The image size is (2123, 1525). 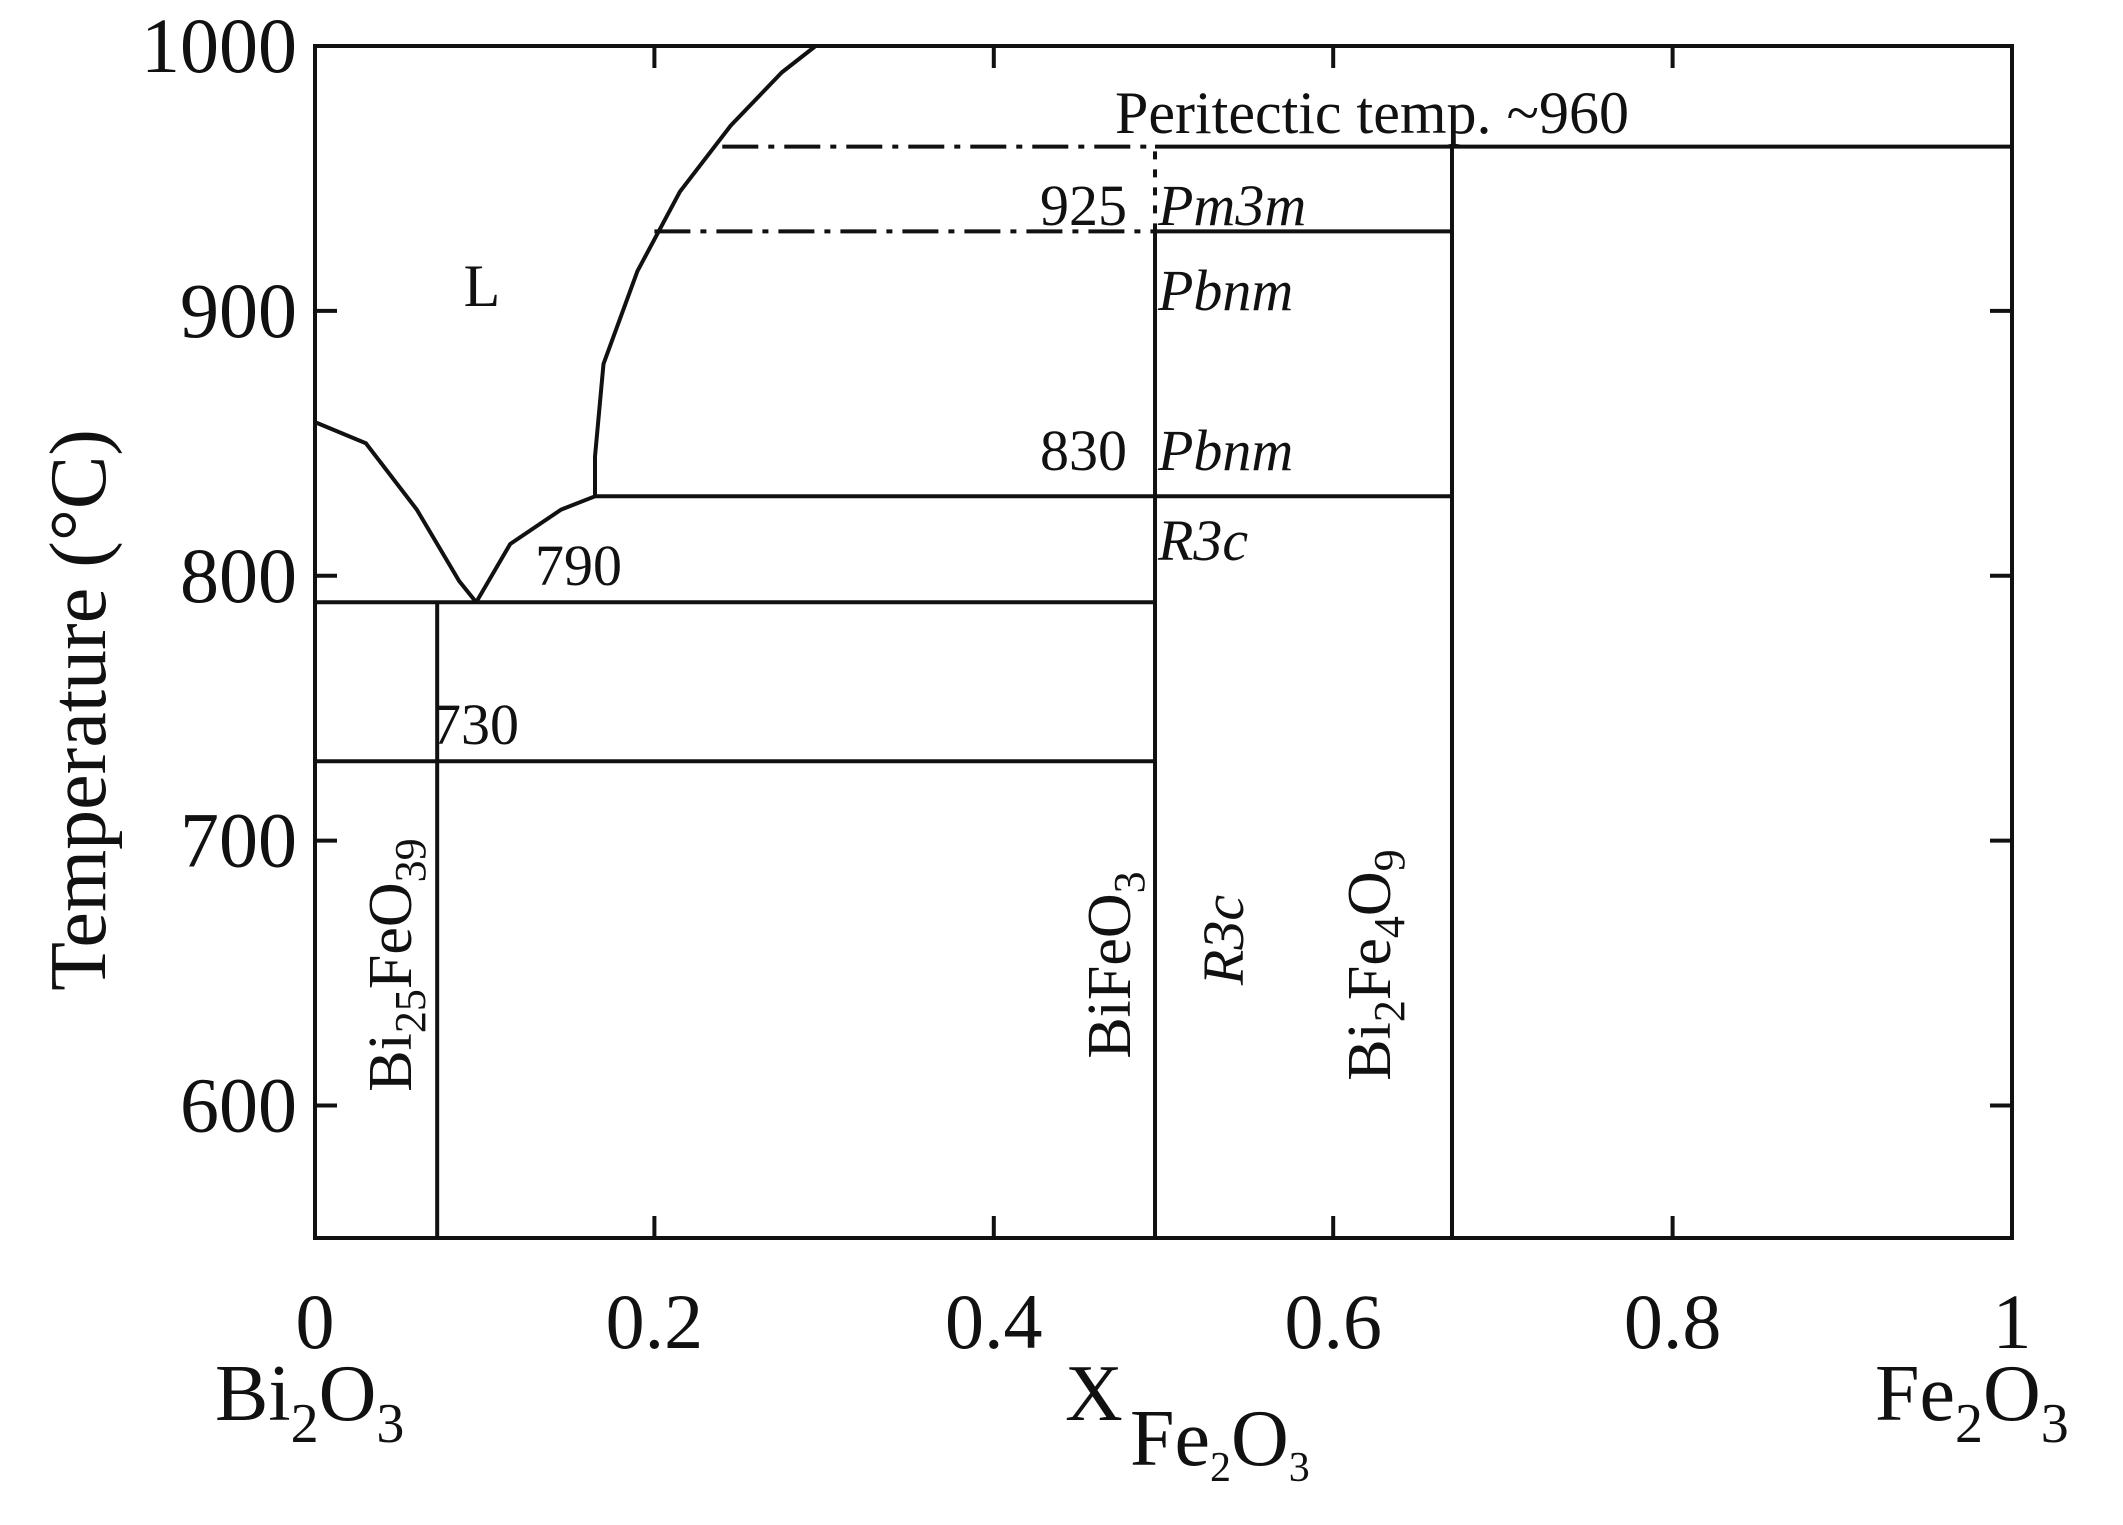 I want to click on x-axis-label-subscript: Fe2O3, so click(x=1220, y=1443).